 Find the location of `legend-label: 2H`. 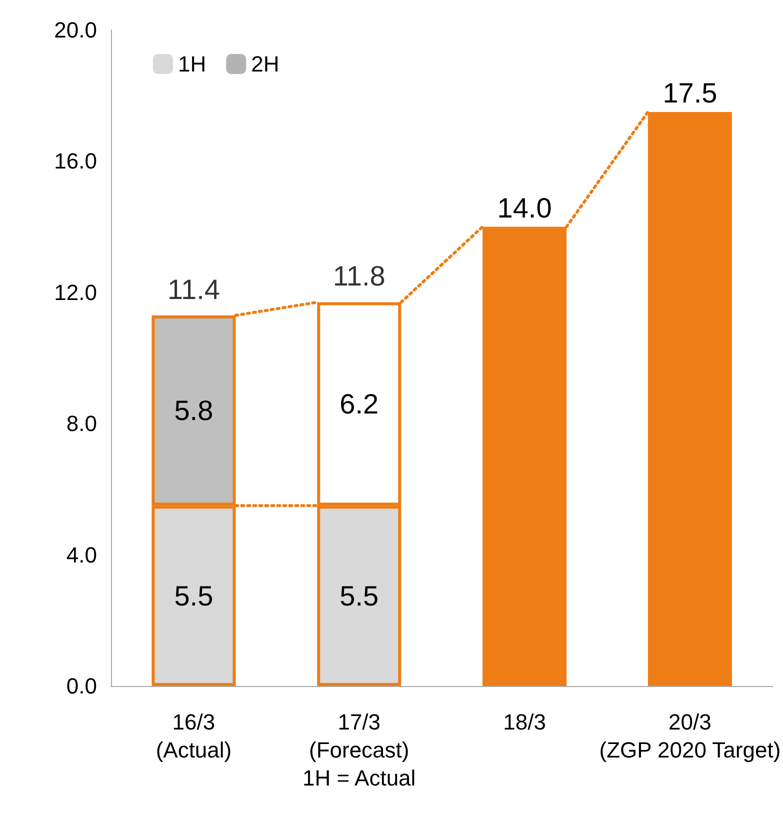

legend-label: 2H is located at coordinates (265, 64).